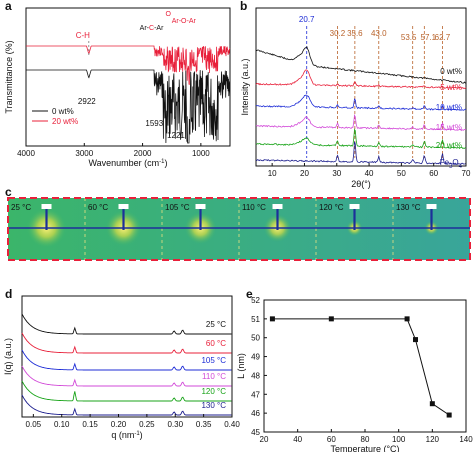 Image resolution: width=474 pixels, height=452 pixels. I want to click on x-axis-label-e: Temperature (°C), so click(364, 448).